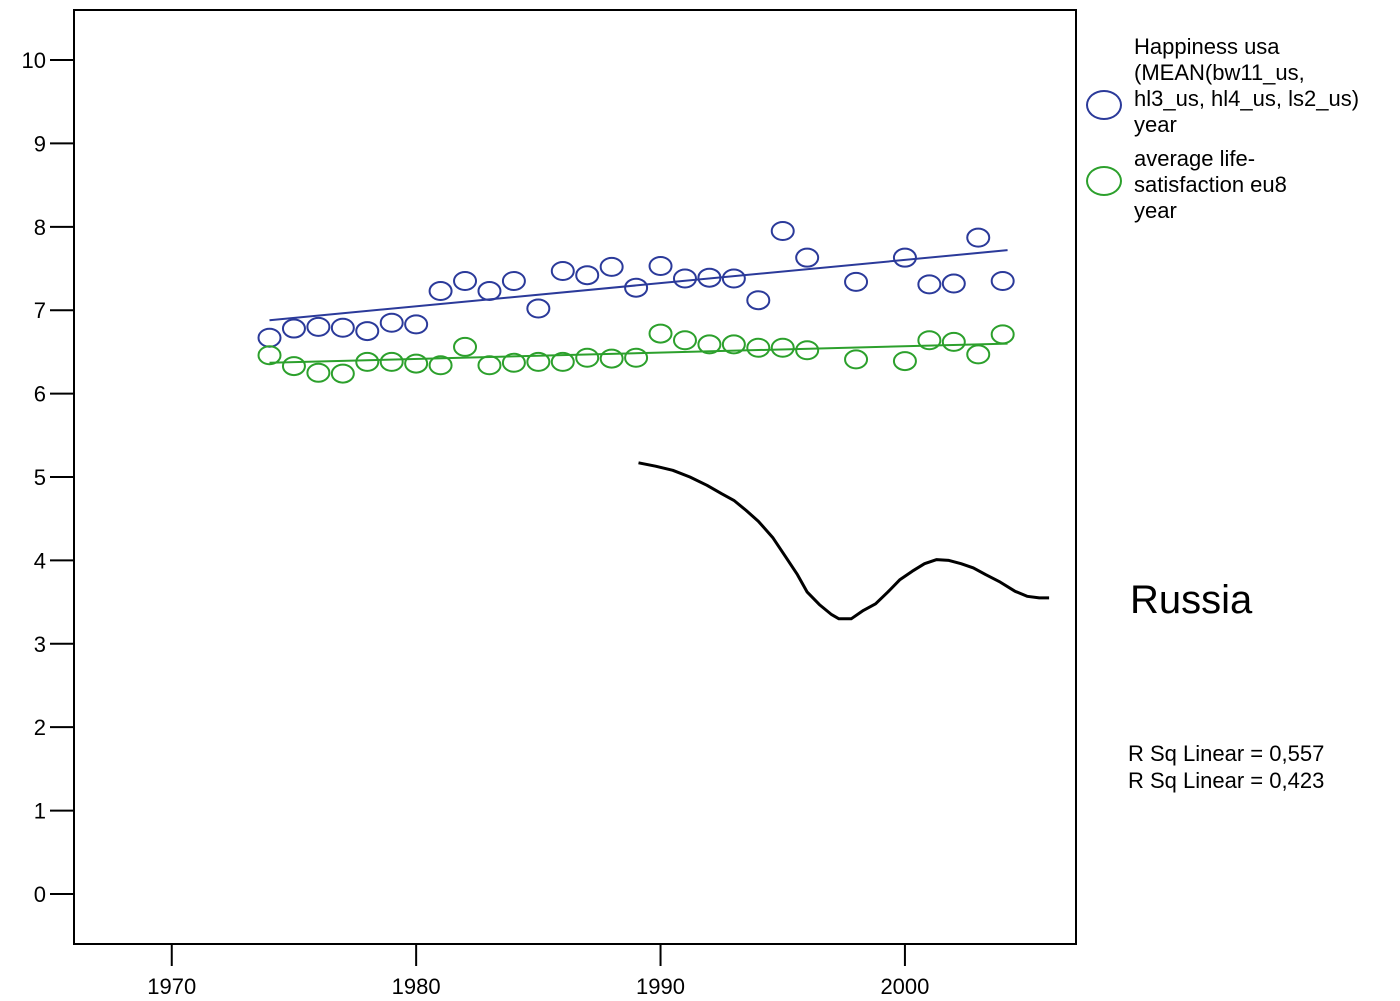  What do you see at coordinates (40, 727) in the screenshot?
I see `y-tick-label: 2` at bounding box center [40, 727].